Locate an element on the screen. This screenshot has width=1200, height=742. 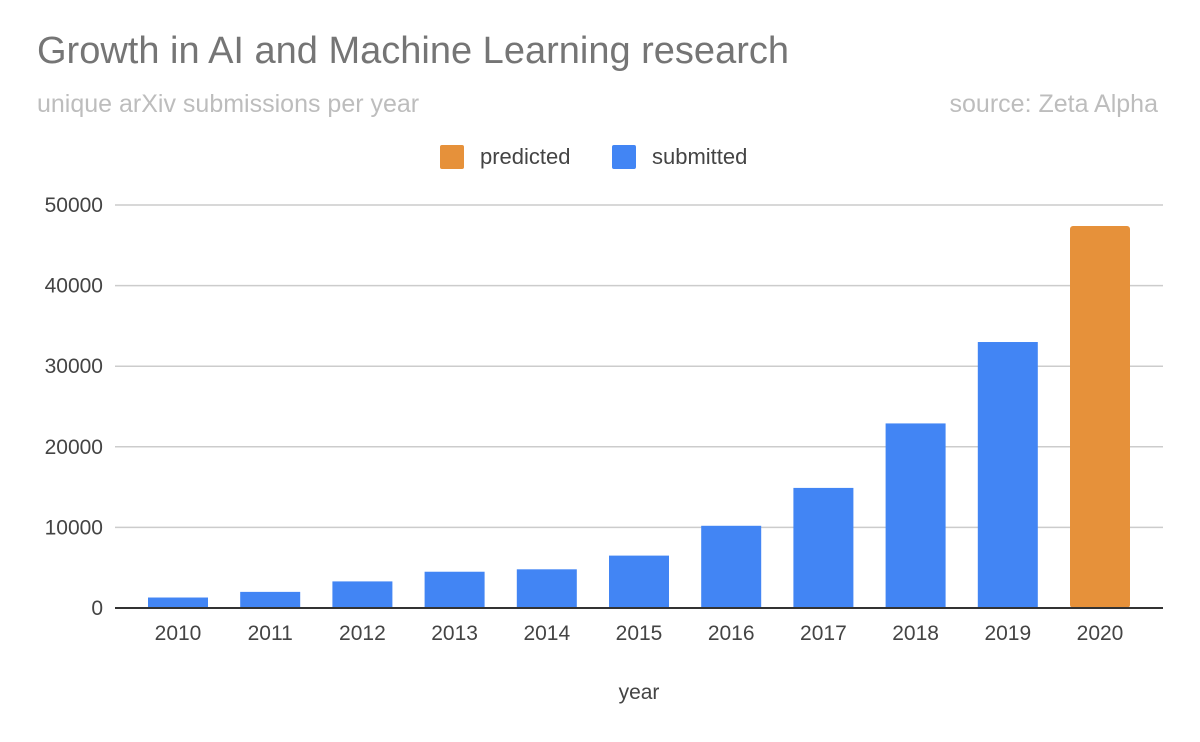
x-tick-label: 2013 is located at coordinates (454, 633).